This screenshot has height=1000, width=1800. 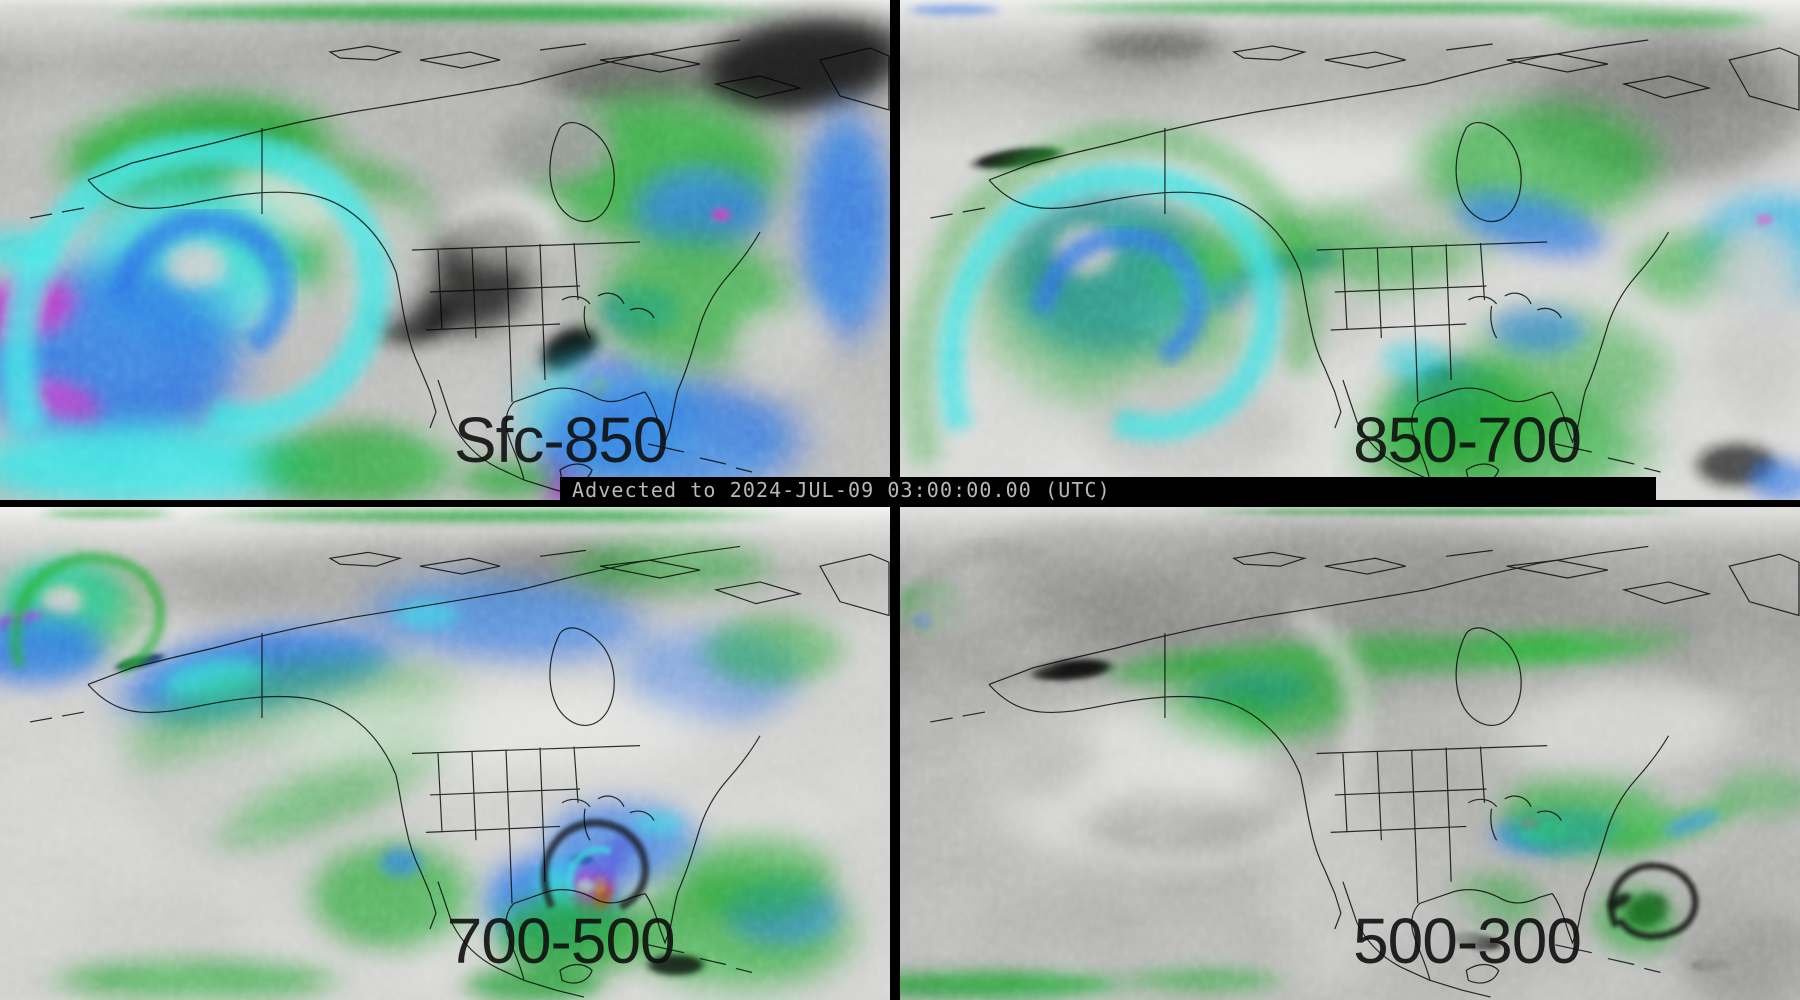 What do you see at coordinates (561, 940) in the screenshot?
I see `layer-label-700-500: 700-500` at bounding box center [561, 940].